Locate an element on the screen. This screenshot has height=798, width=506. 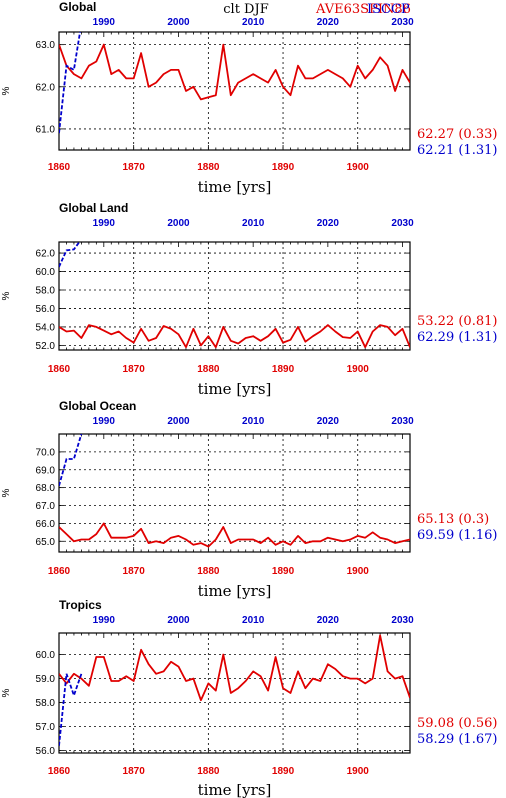
y-tick-label: 68.0 is located at coordinates (46, 488).